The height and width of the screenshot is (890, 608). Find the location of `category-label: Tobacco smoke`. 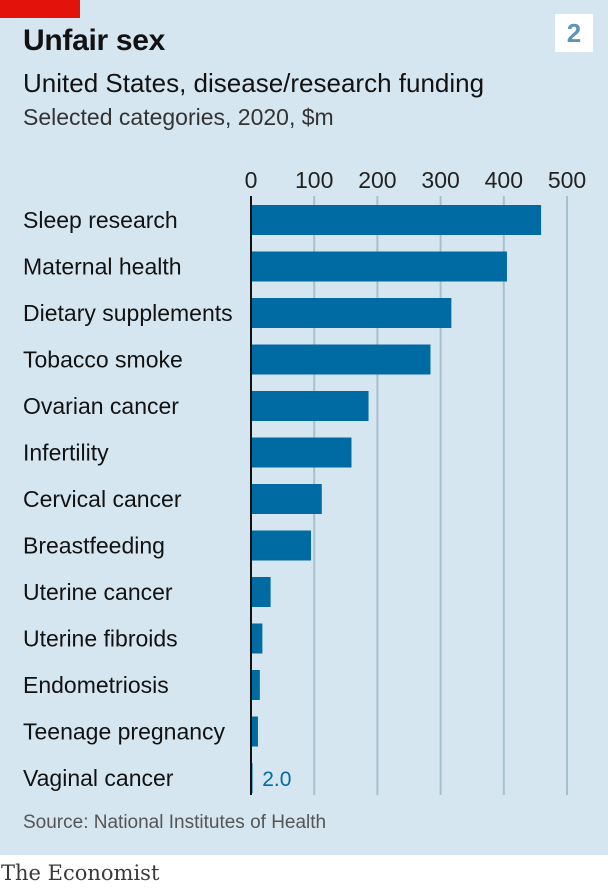

category-label: Tobacco smoke is located at coordinates (103, 360).